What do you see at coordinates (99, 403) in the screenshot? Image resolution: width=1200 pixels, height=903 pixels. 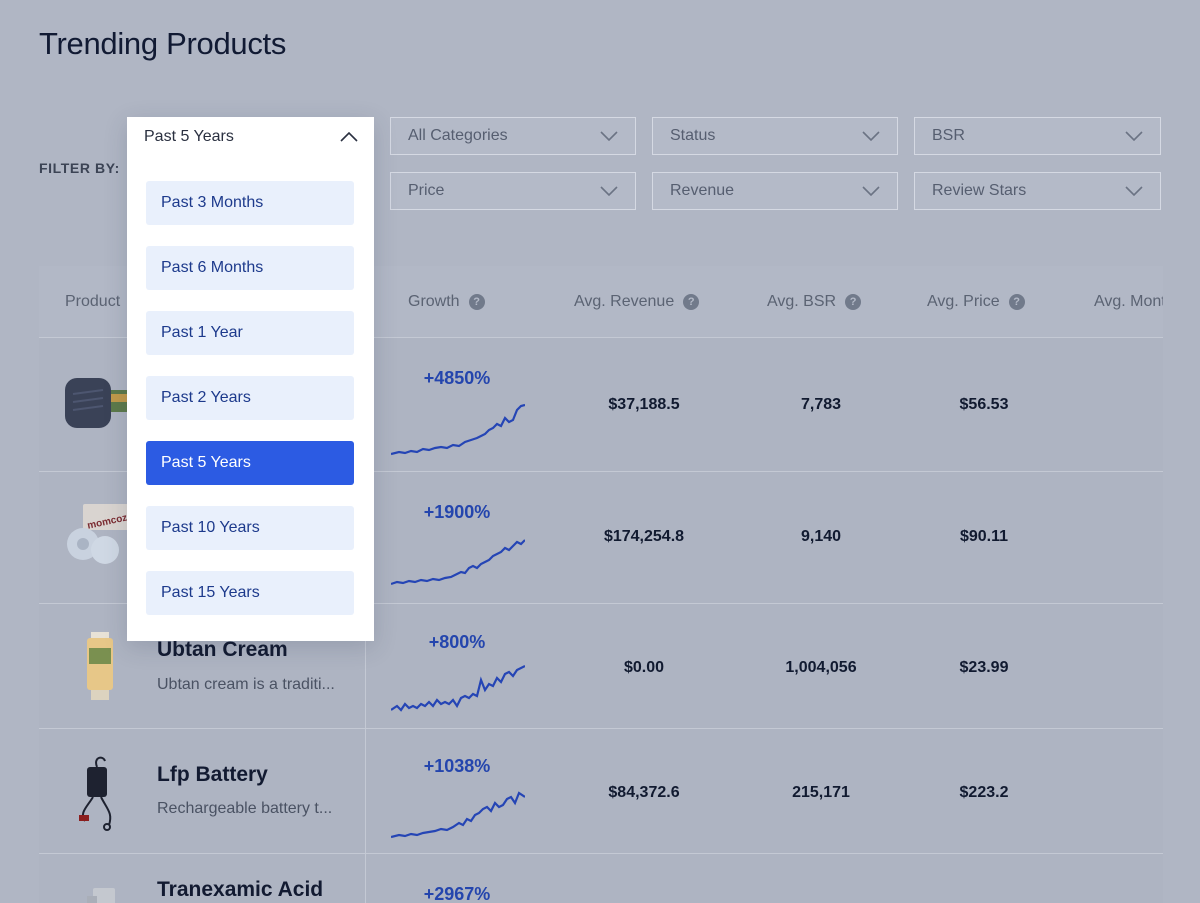 I see `smart-hub-device-icon` at bounding box center [99, 403].